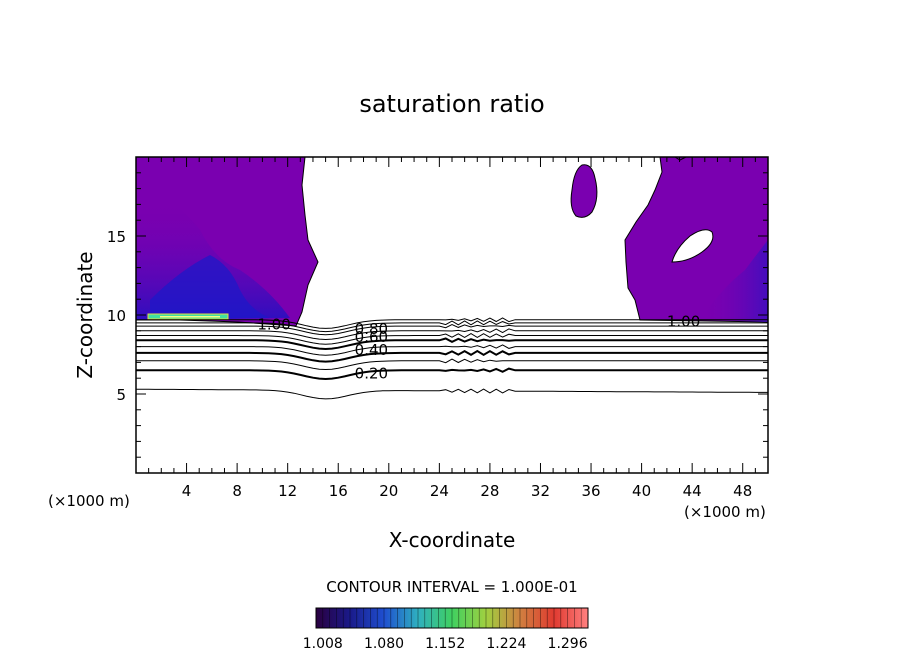 Image resolution: width=904 pixels, height=654 pixels. I want to click on x-axis-title: X-coordinate, so click(452, 540).